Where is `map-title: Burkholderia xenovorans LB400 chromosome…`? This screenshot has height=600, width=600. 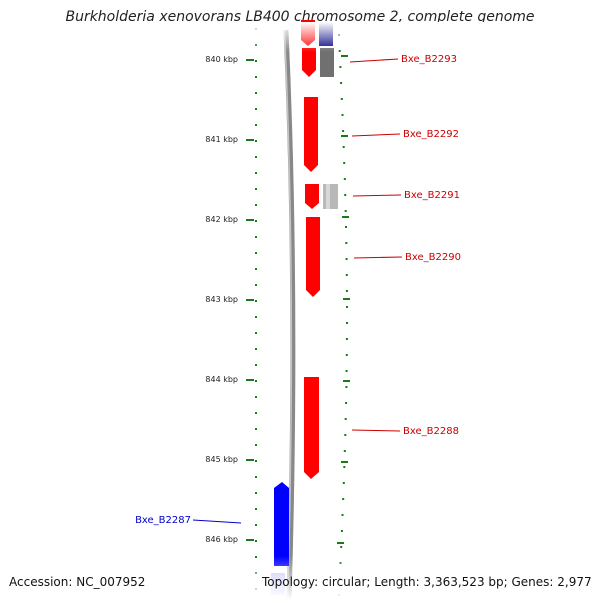
map-title: Burkholderia xenovorans LB400 chromosome… is located at coordinates (300, 17).